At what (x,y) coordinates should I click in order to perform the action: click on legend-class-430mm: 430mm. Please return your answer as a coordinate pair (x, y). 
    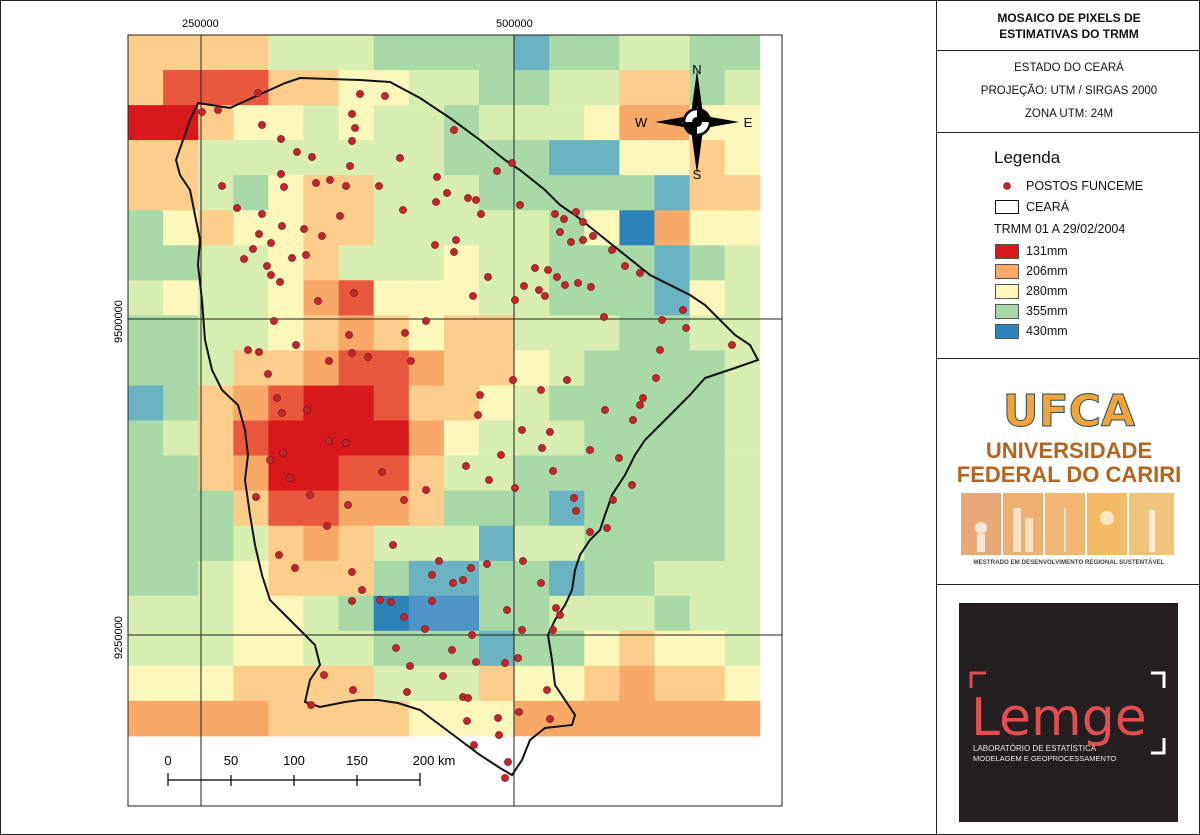
    Looking at the image, I should click on (1031, 331).